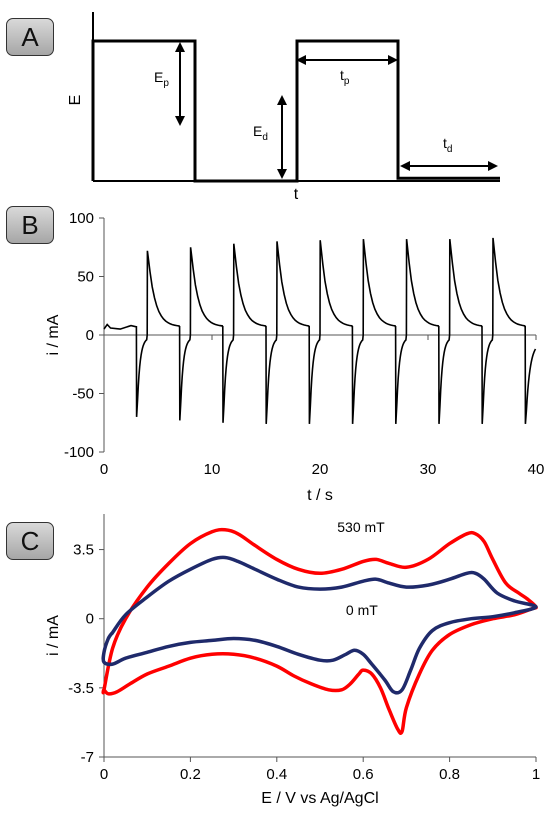  I want to click on chart-b-ytick-label: -100, so click(79, 452).